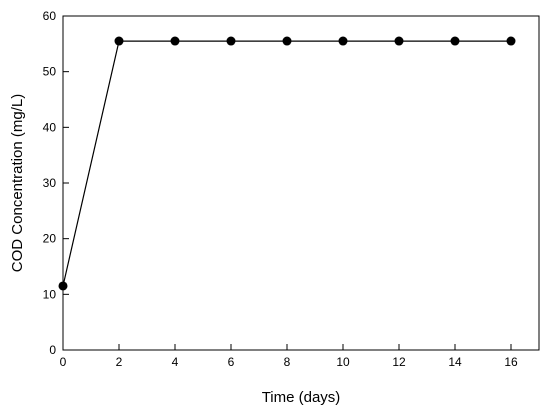 Image resolution: width=550 pixels, height=414 pixels. What do you see at coordinates (50, 16) in the screenshot?
I see `y-tick-label: 60` at bounding box center [50, 16].